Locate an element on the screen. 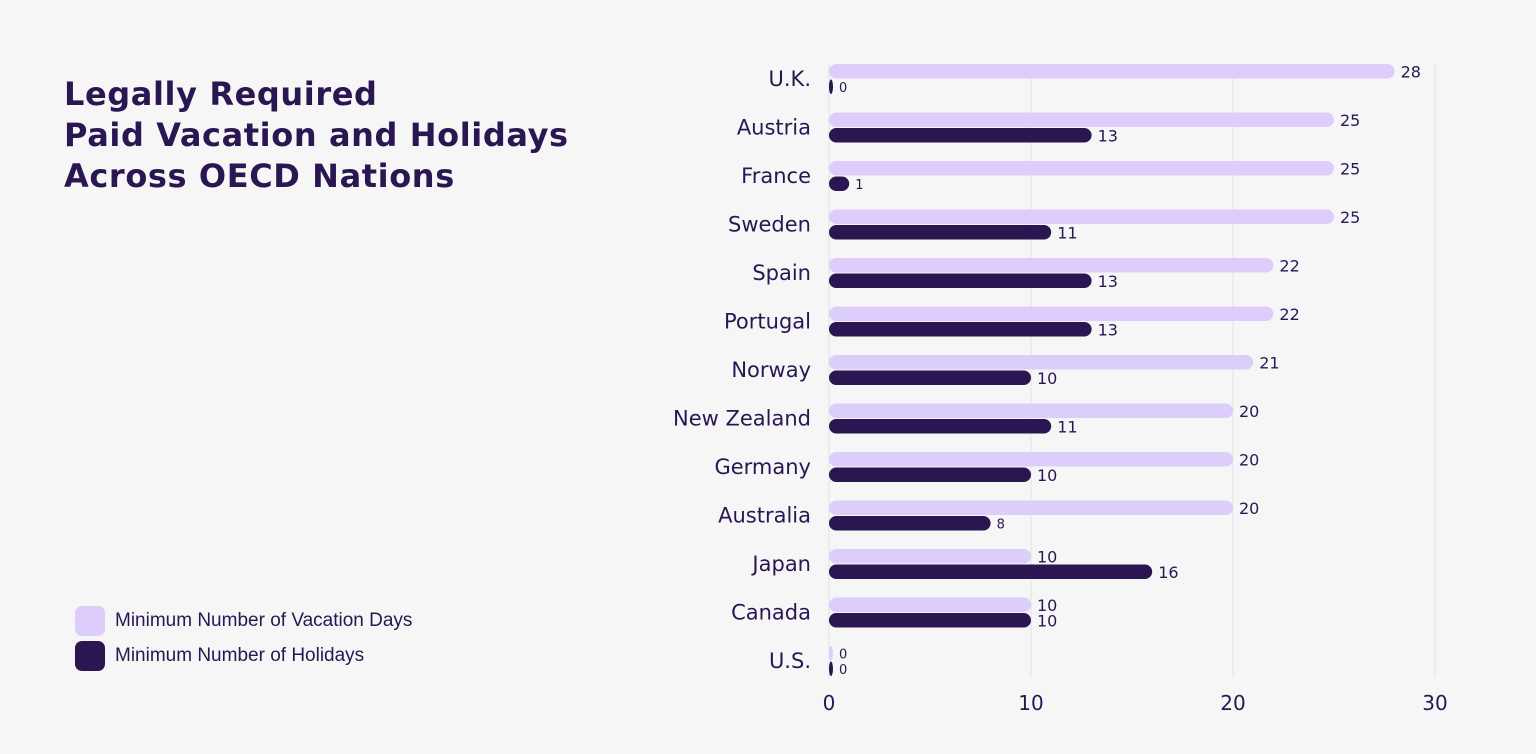 Image resolution: width=1536 pixels, height=754 pixels. holiday-bar-australia is located at coordinates (910, 523).